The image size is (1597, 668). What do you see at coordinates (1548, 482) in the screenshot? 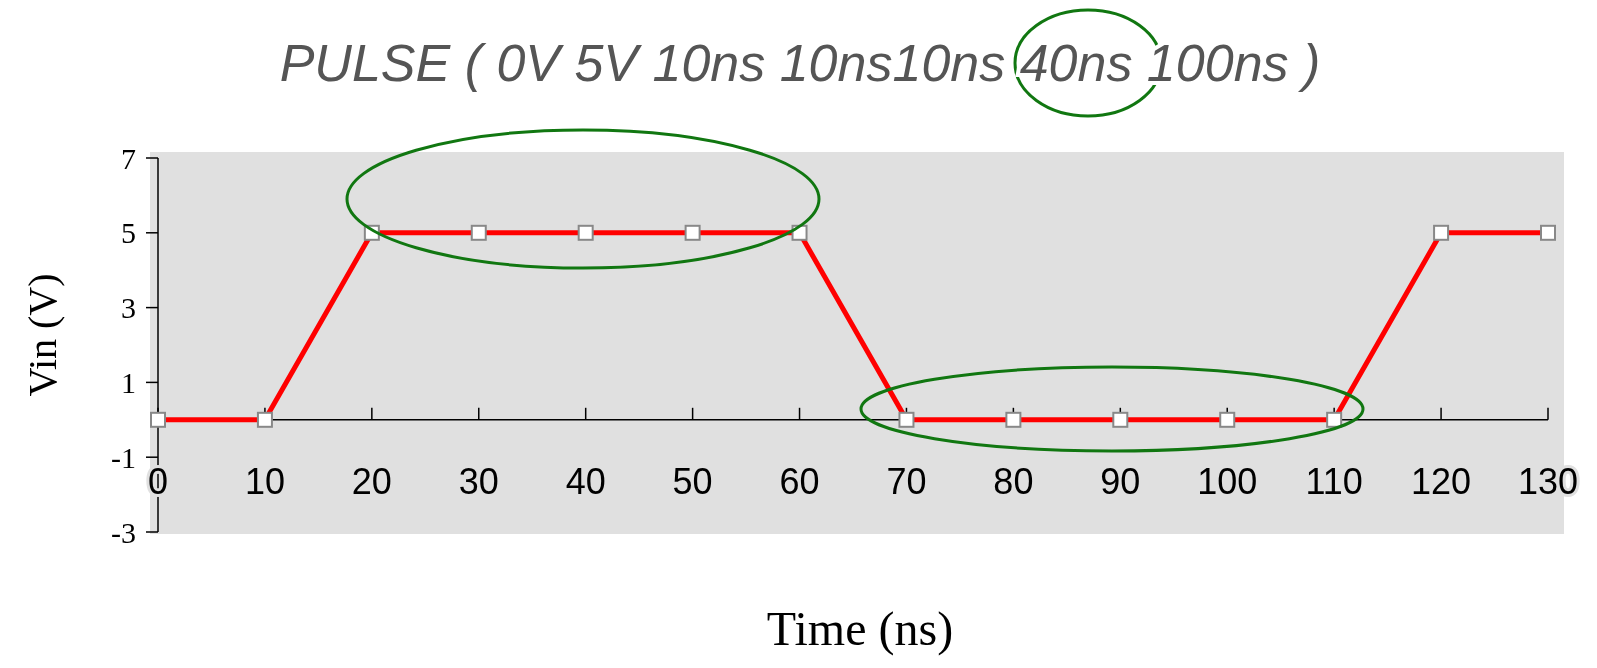
I see `x-tick-label: 130` at bounding box center [1548, 482].